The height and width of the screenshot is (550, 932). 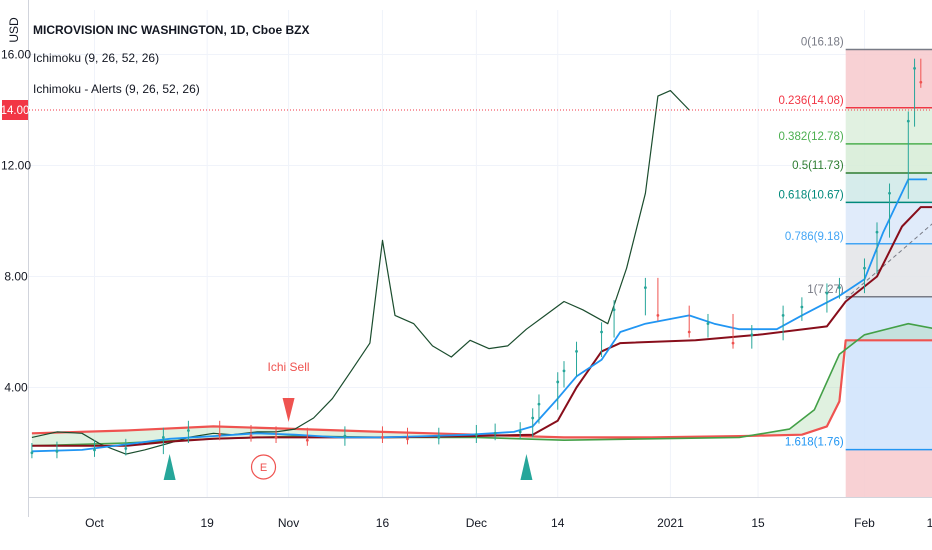 I want to click on earnings-marker, so click(x=263, y=467).